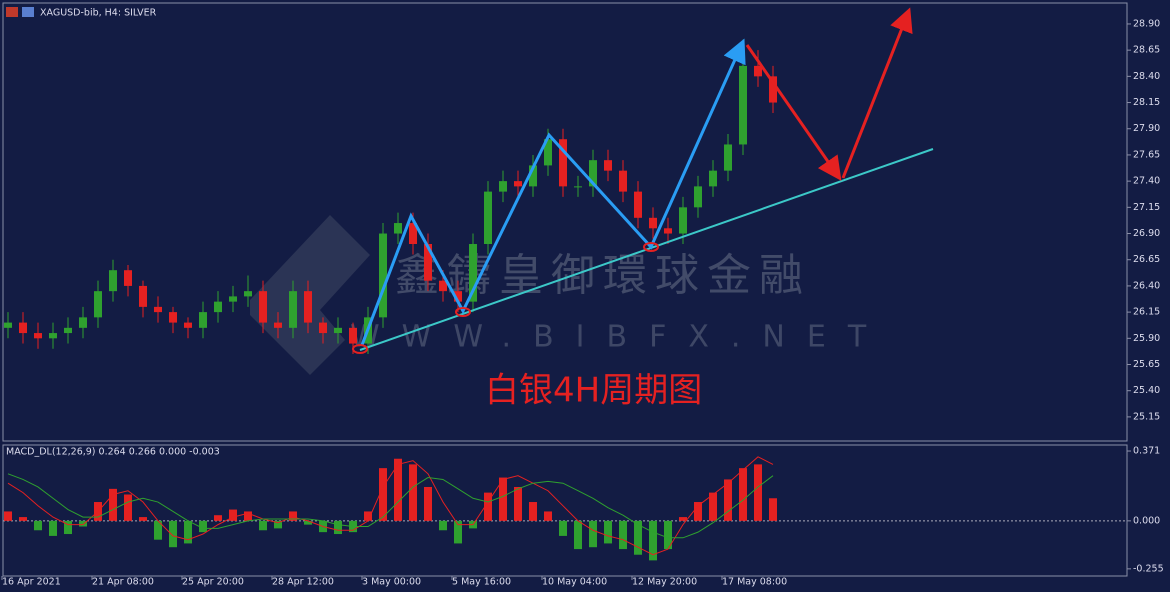 The image size is (1170, 592). What do you see at coordinates (664, 582) in the screenshot?
I see `x-tick-label: 12 May 20:00` at bounding box center [664, 582].